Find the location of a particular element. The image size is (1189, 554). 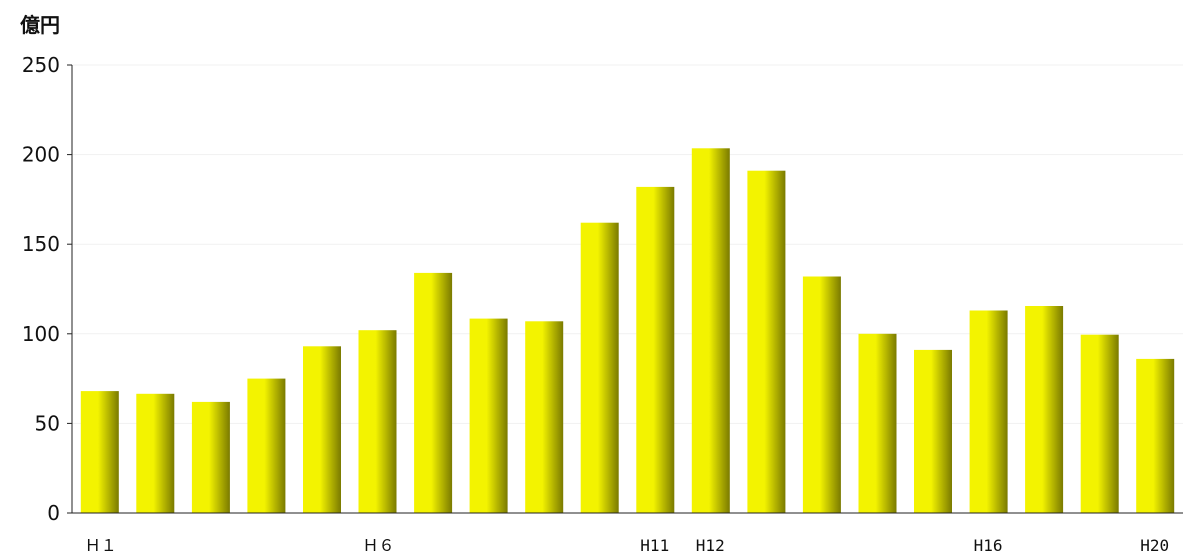

y-tick-label: 50 is located at coordinates (47, 423).